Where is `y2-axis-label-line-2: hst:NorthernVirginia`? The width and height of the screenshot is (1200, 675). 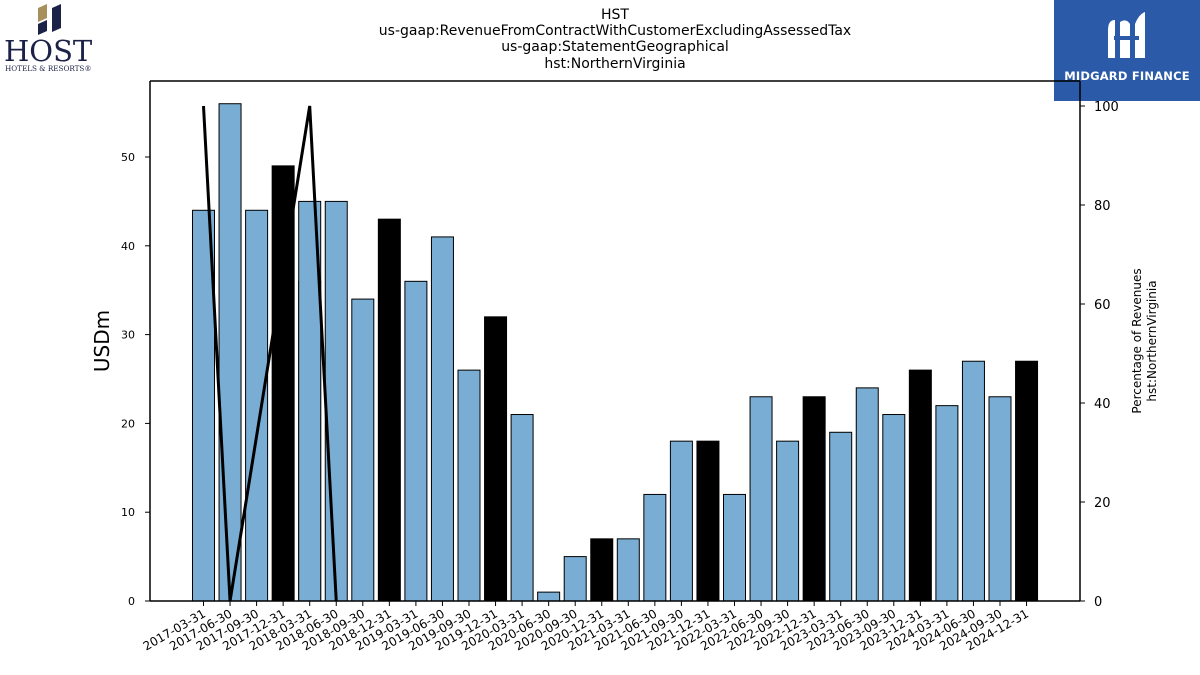 y2-axis-label-line-2: hst:NorthernVirginia is located at coordinates (1152, 340).